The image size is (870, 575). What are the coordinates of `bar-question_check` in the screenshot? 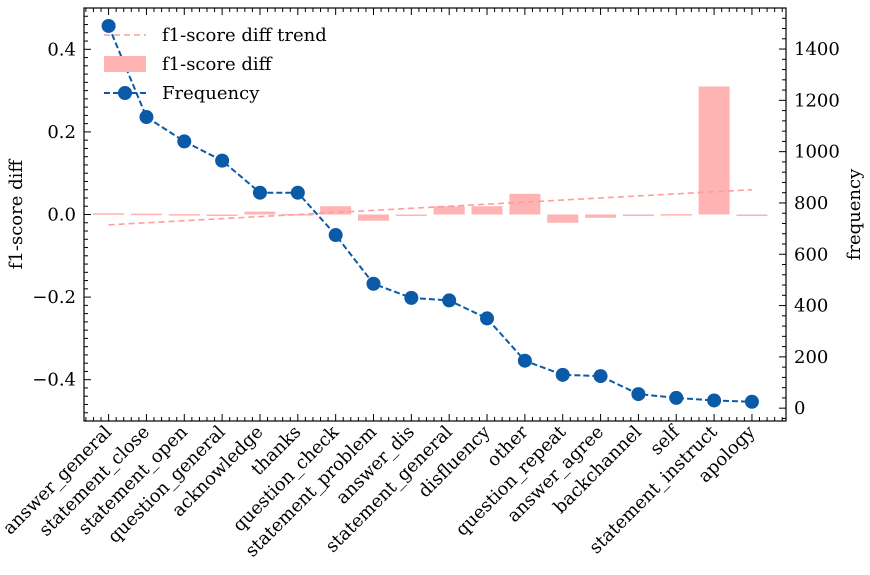 It's located at (336, 210).